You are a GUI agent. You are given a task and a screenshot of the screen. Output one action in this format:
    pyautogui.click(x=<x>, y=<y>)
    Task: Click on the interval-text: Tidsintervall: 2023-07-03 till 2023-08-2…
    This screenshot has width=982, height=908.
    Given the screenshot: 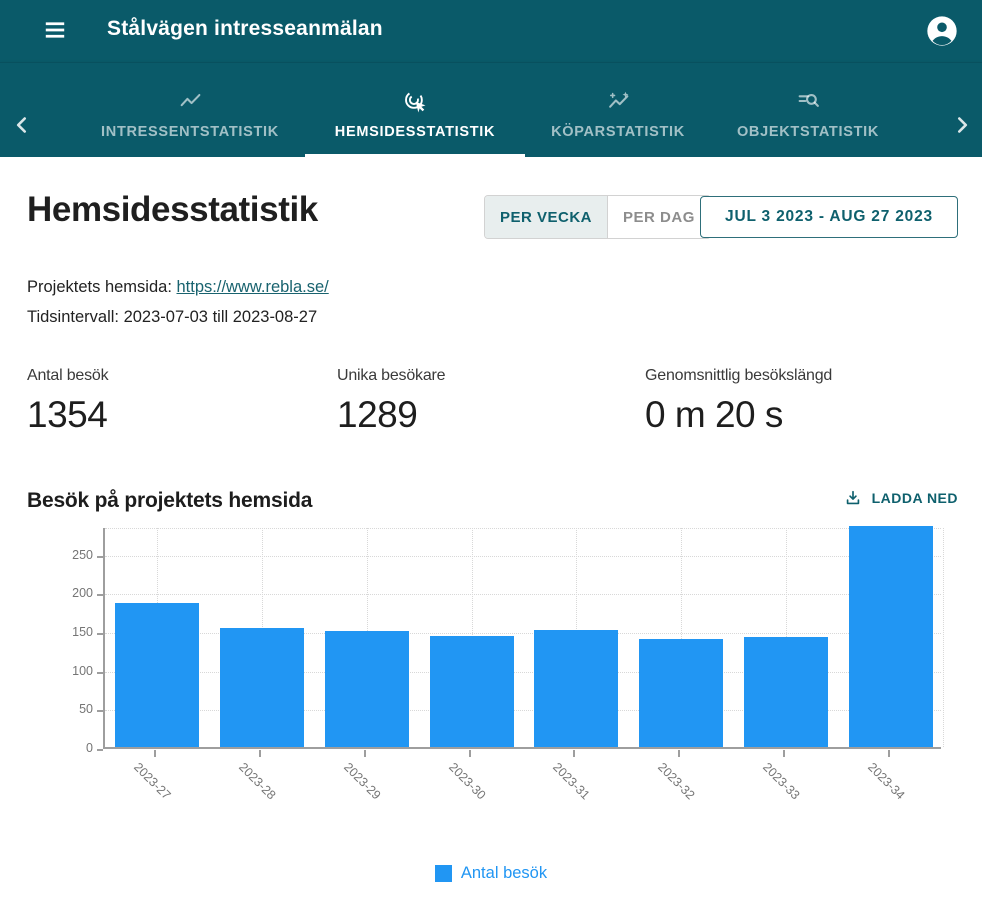 What is the action you would take?
    pyautogui.click(x=172, y=317)
    